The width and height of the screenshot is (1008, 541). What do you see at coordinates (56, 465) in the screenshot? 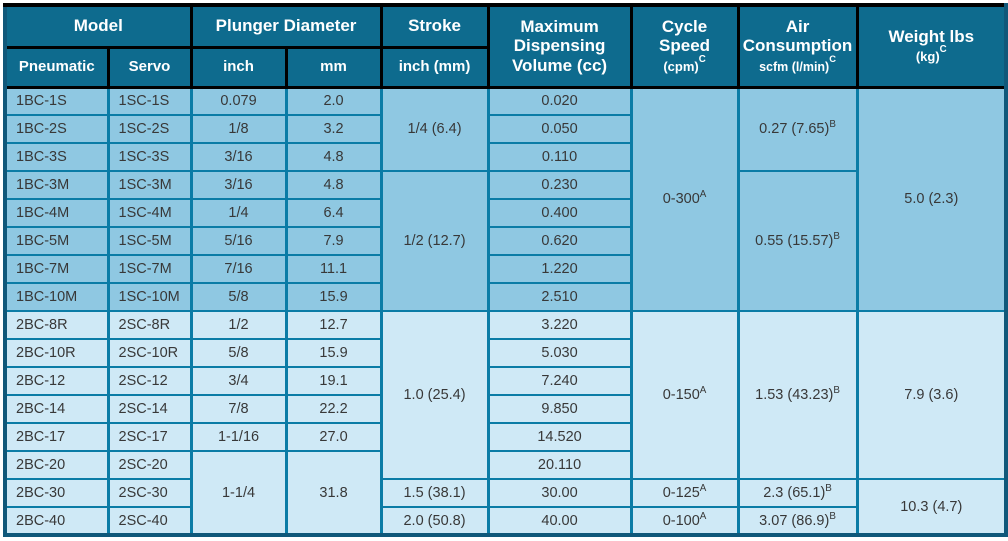
I see `cell-pneumatic: 2BC-20` at bounding box center [56, 465].